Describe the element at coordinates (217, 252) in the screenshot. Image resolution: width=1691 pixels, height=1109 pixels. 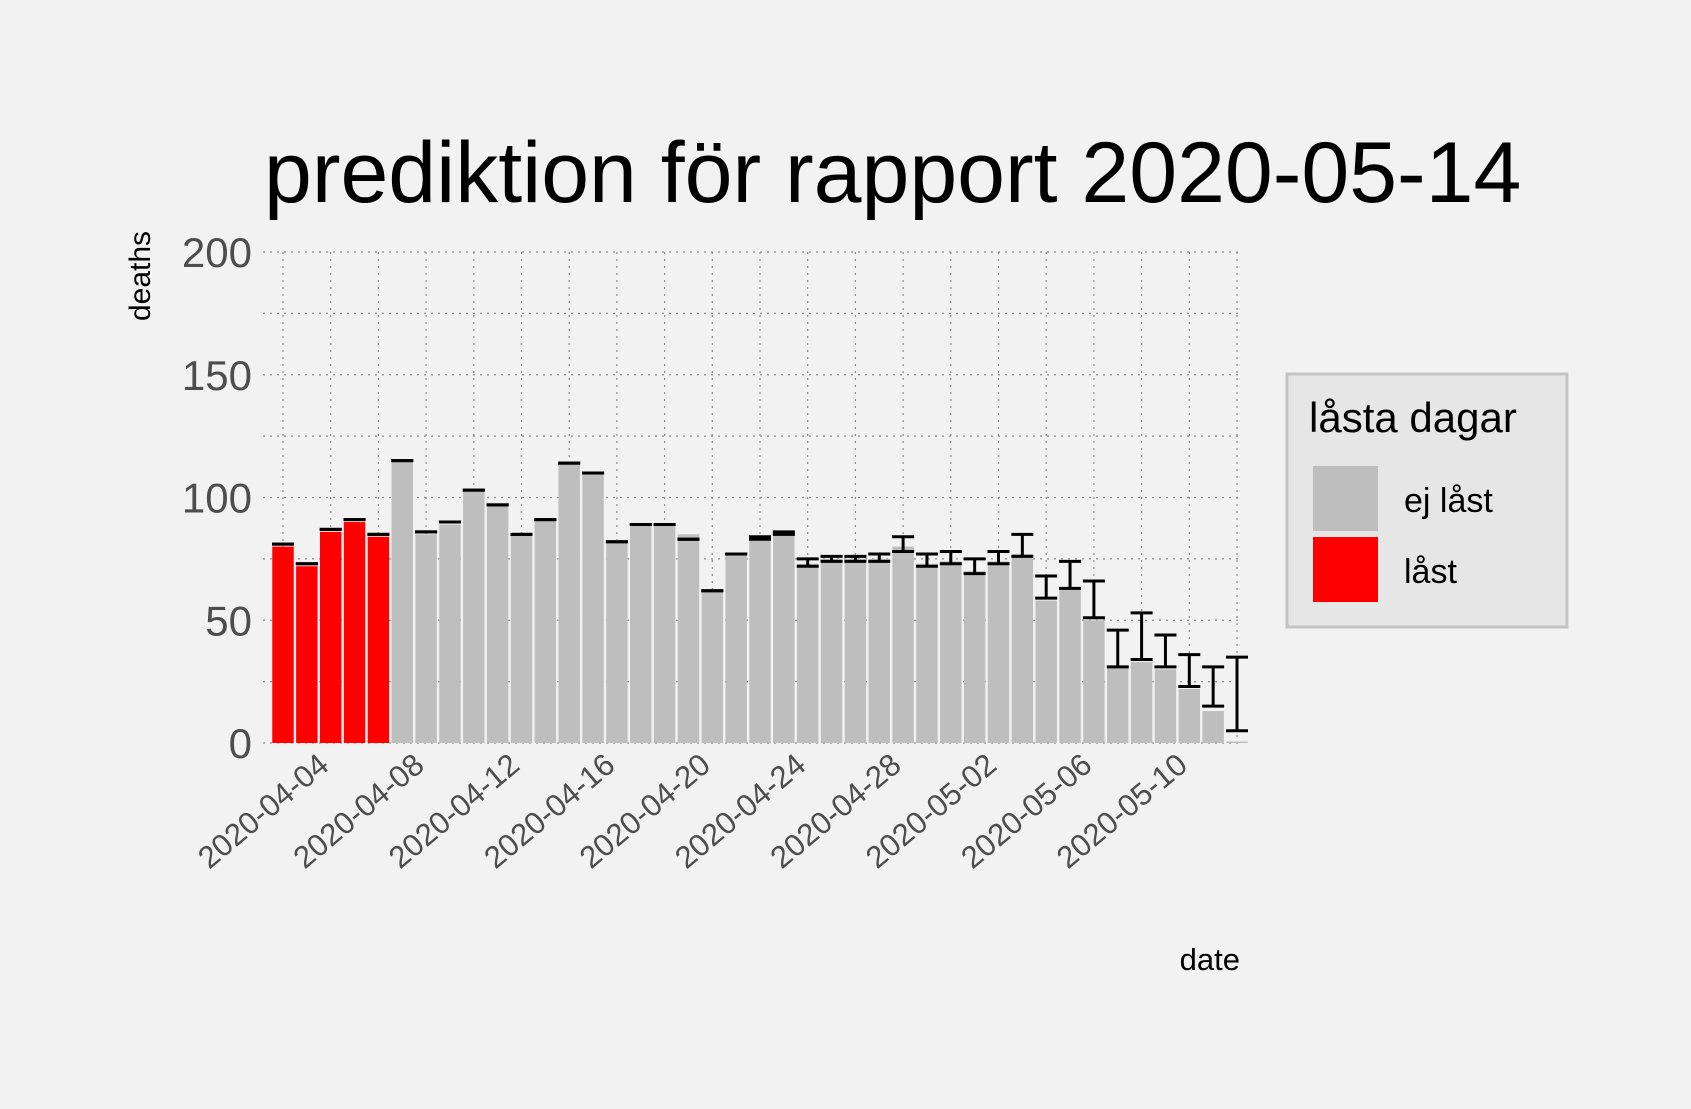
I see `y-tick-label-200: 200` at that location.